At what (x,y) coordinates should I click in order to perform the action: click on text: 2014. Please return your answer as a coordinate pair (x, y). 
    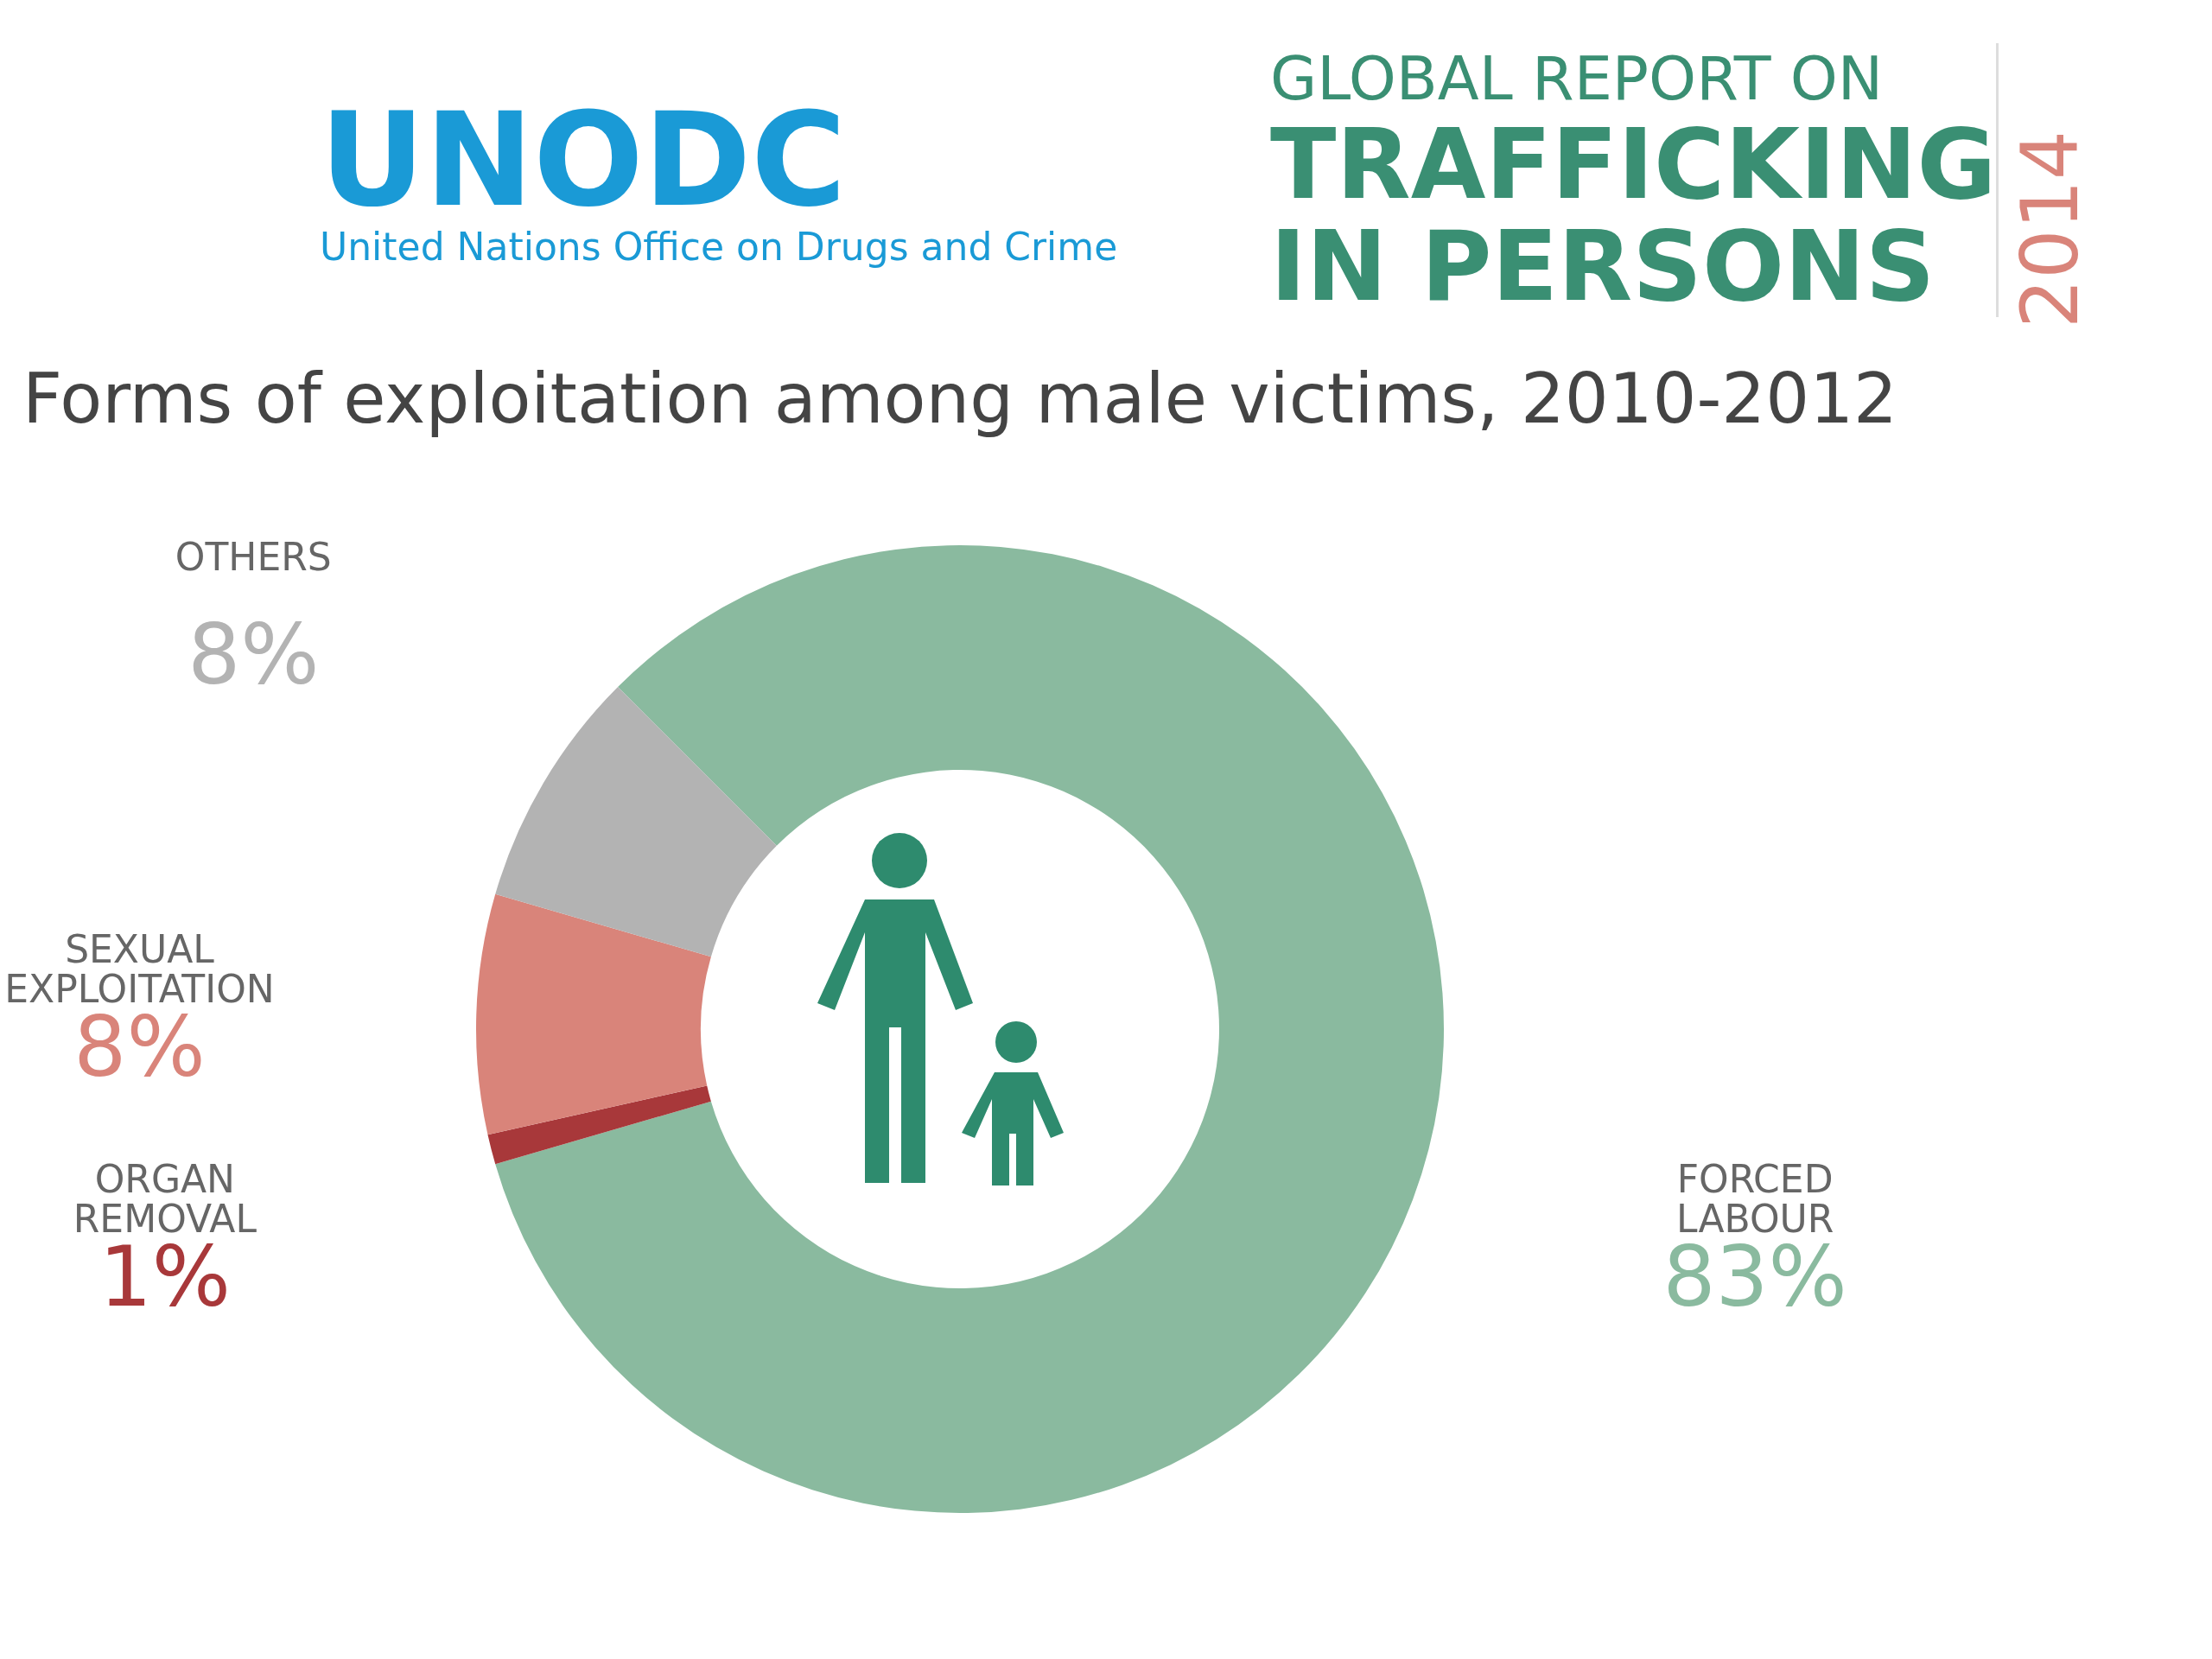
    Looking at the image, I should click on (2050, 229).